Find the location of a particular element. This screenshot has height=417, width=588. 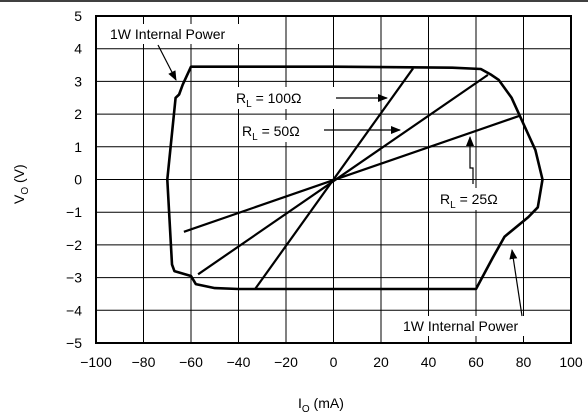

y-tick-label: −5 is located at coordinates (74, 343).